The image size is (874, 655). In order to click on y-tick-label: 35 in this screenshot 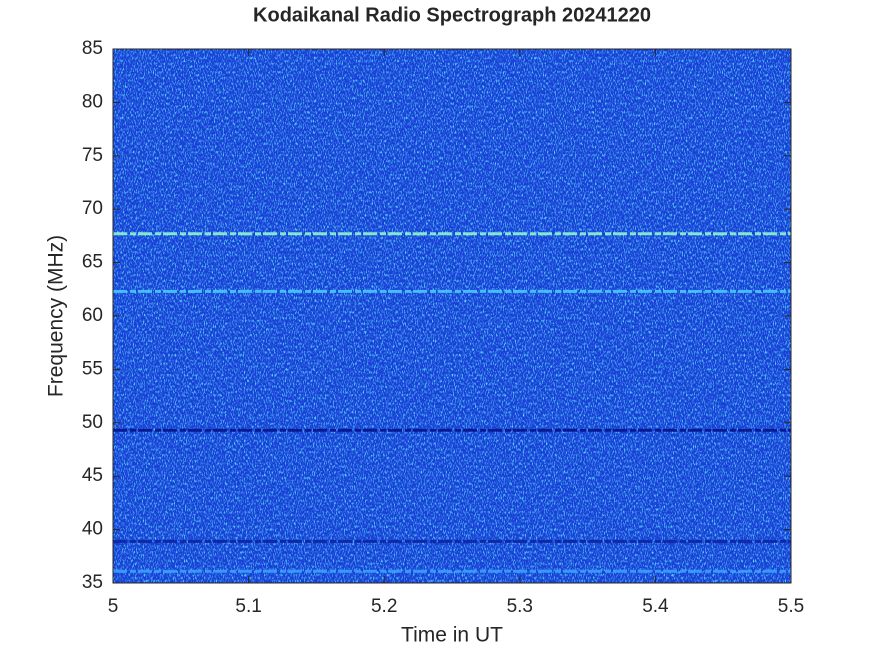, I will do `click(92, 582)`.